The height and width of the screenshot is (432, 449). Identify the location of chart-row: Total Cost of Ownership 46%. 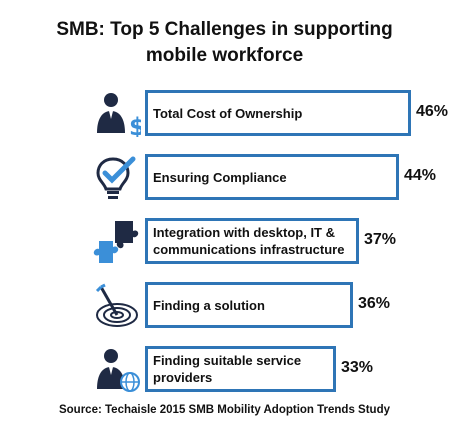
(224, 113).